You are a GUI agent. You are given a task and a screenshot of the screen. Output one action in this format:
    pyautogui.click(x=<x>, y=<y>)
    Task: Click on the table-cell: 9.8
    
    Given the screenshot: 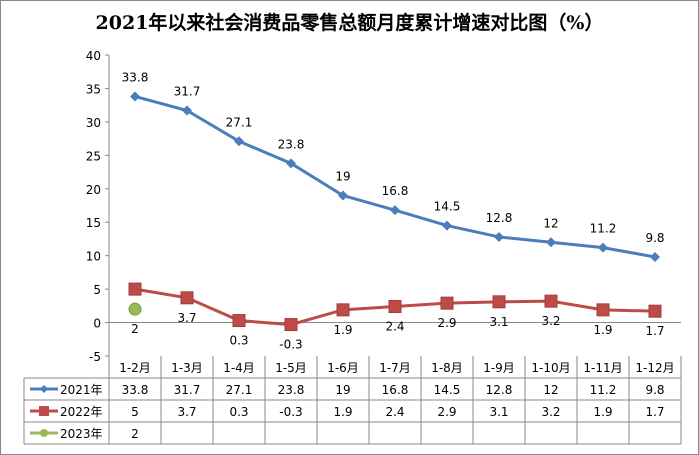 What is the action you would take?
    pyautogui.click(x=654, y=390)
    